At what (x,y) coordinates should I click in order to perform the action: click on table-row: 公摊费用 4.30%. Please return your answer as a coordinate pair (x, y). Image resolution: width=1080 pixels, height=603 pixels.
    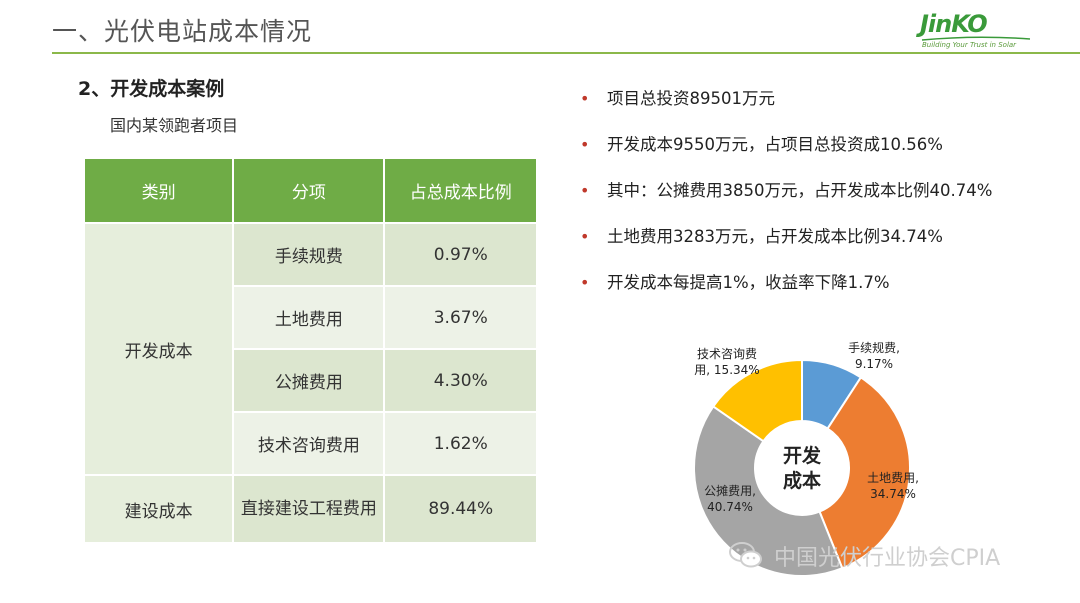
    Looking at the image, I should click on (311, 380).